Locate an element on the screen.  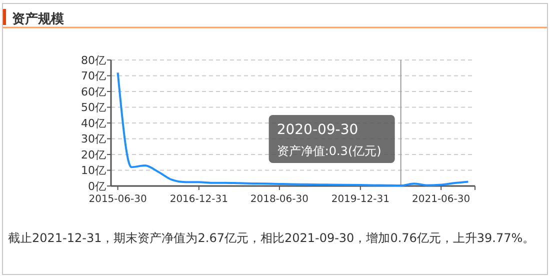
text: 截止2021-12-31，期末资产净值为2.67亿元，相比2021-09-30，增加0.76亿元，上升39.77%。 is located at coordinates (272, 238).